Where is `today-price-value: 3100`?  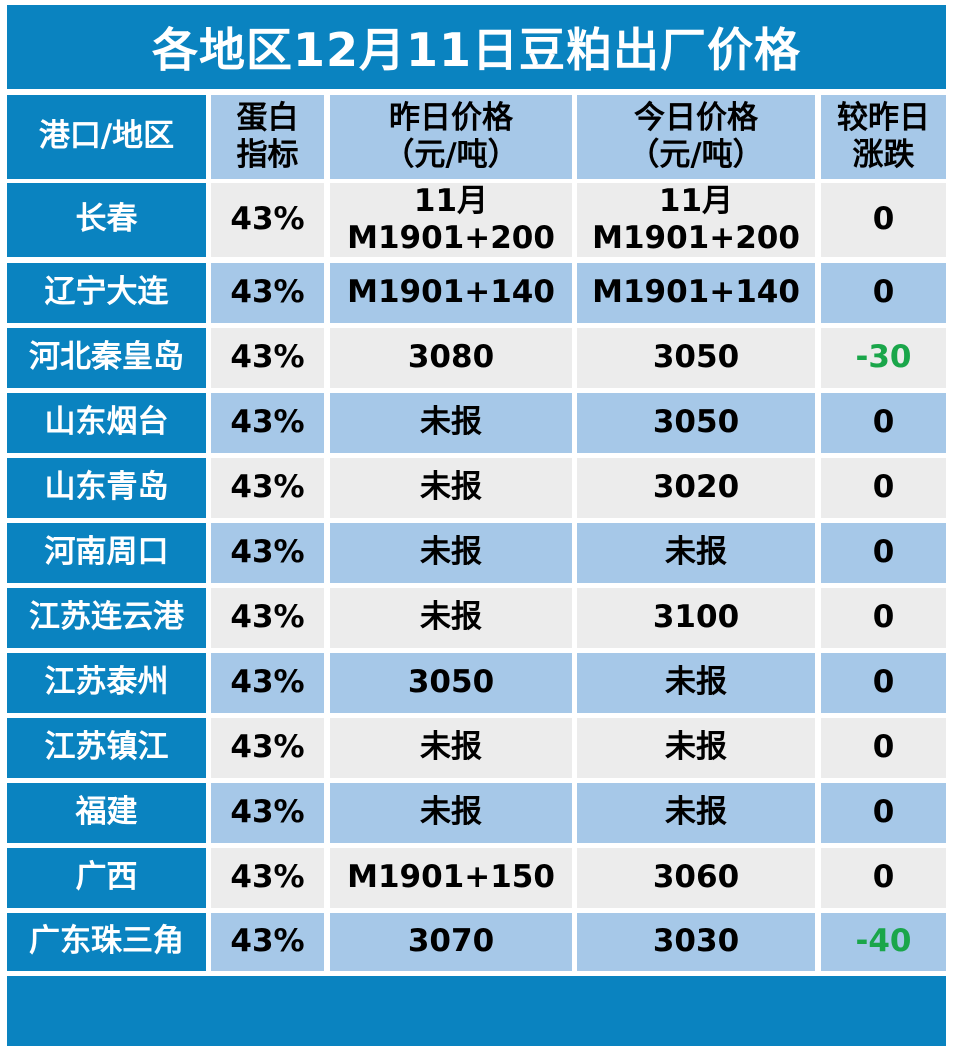 today-price-value: 3100 is located at coordinates (696, 617).